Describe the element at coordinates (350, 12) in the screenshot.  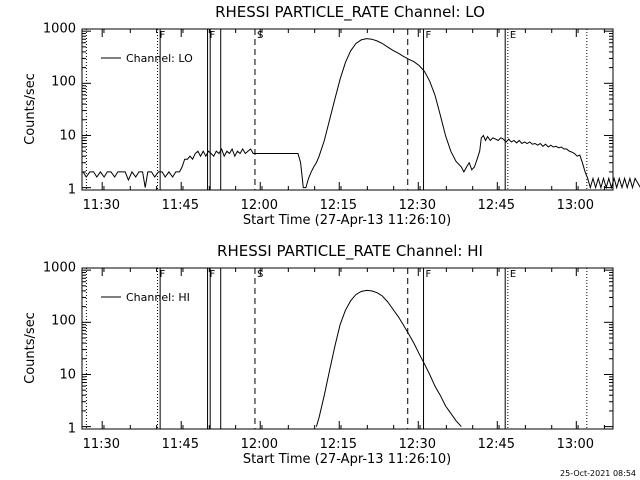
I see `chart-title-lo: RHESSI PARTICLE_RATE Channel: LO` at that location.